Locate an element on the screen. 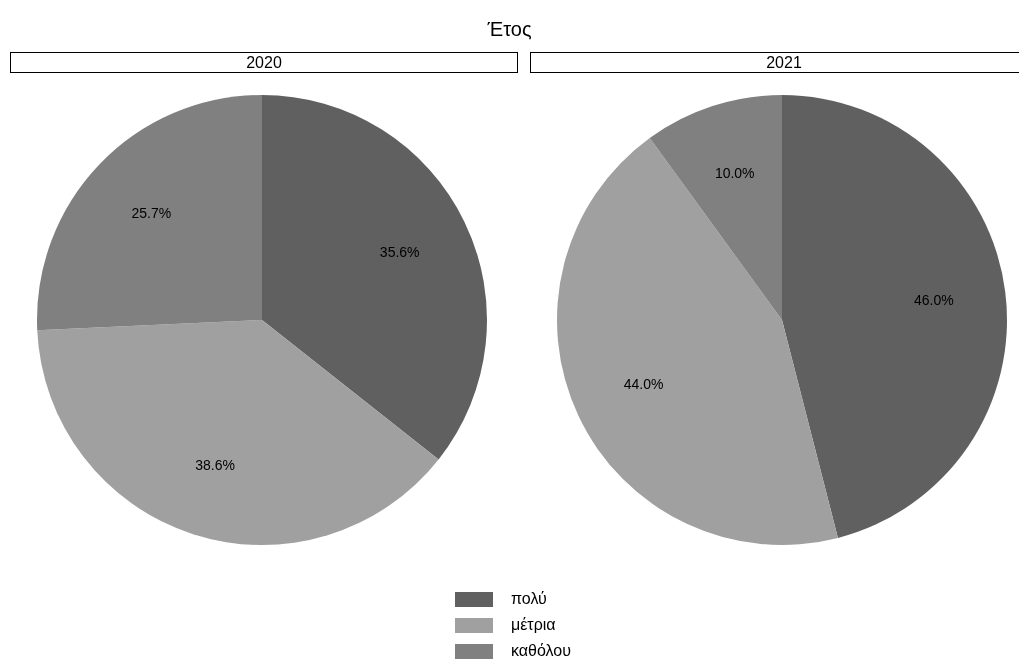 Image resolution: width=1019 pixels, height=665 pixels. chart-title: Έτος is located at coordinates (509, 29).